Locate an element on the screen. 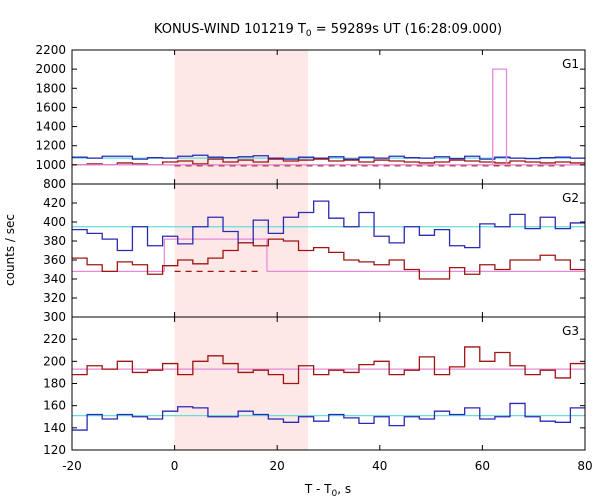 This screenshot has width=600, height=500. interval-level-box is located at coordinates (215, 255).